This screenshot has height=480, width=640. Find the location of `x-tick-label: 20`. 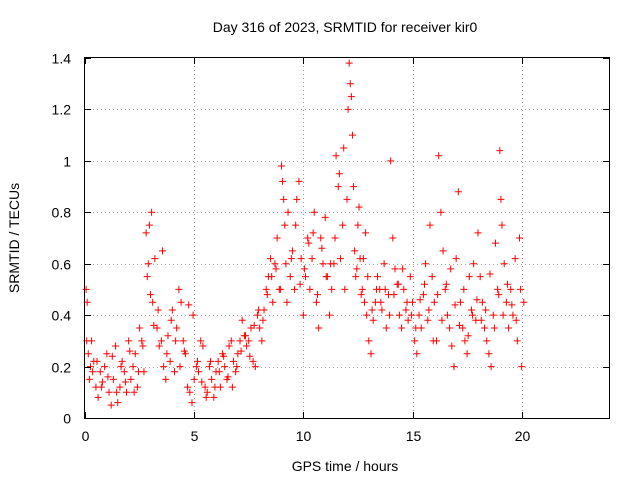

x-tick-label: 20 is located at coordinates (523, 436).